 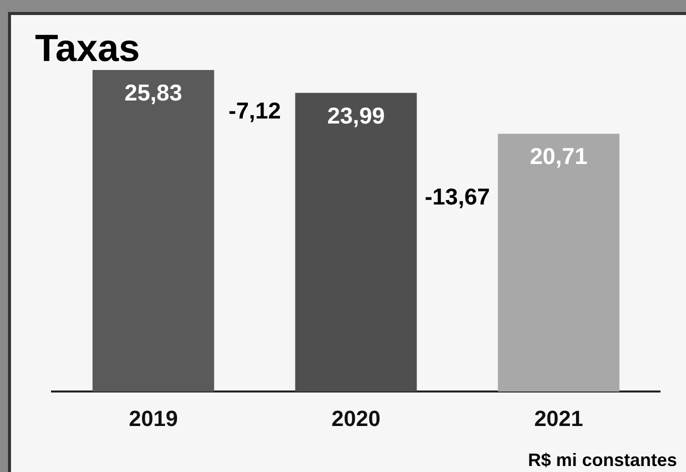 What do you see at coordinates (356, 115) in the screenshot?
I see `data-label: 23,99` at bounding box center [356, 115].